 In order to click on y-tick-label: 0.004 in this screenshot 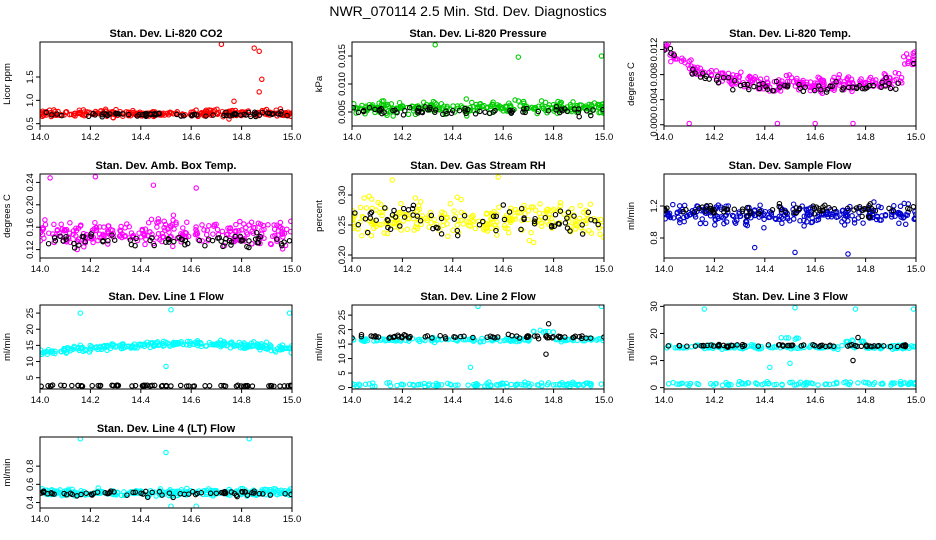, I will do `click(654, 100)`.